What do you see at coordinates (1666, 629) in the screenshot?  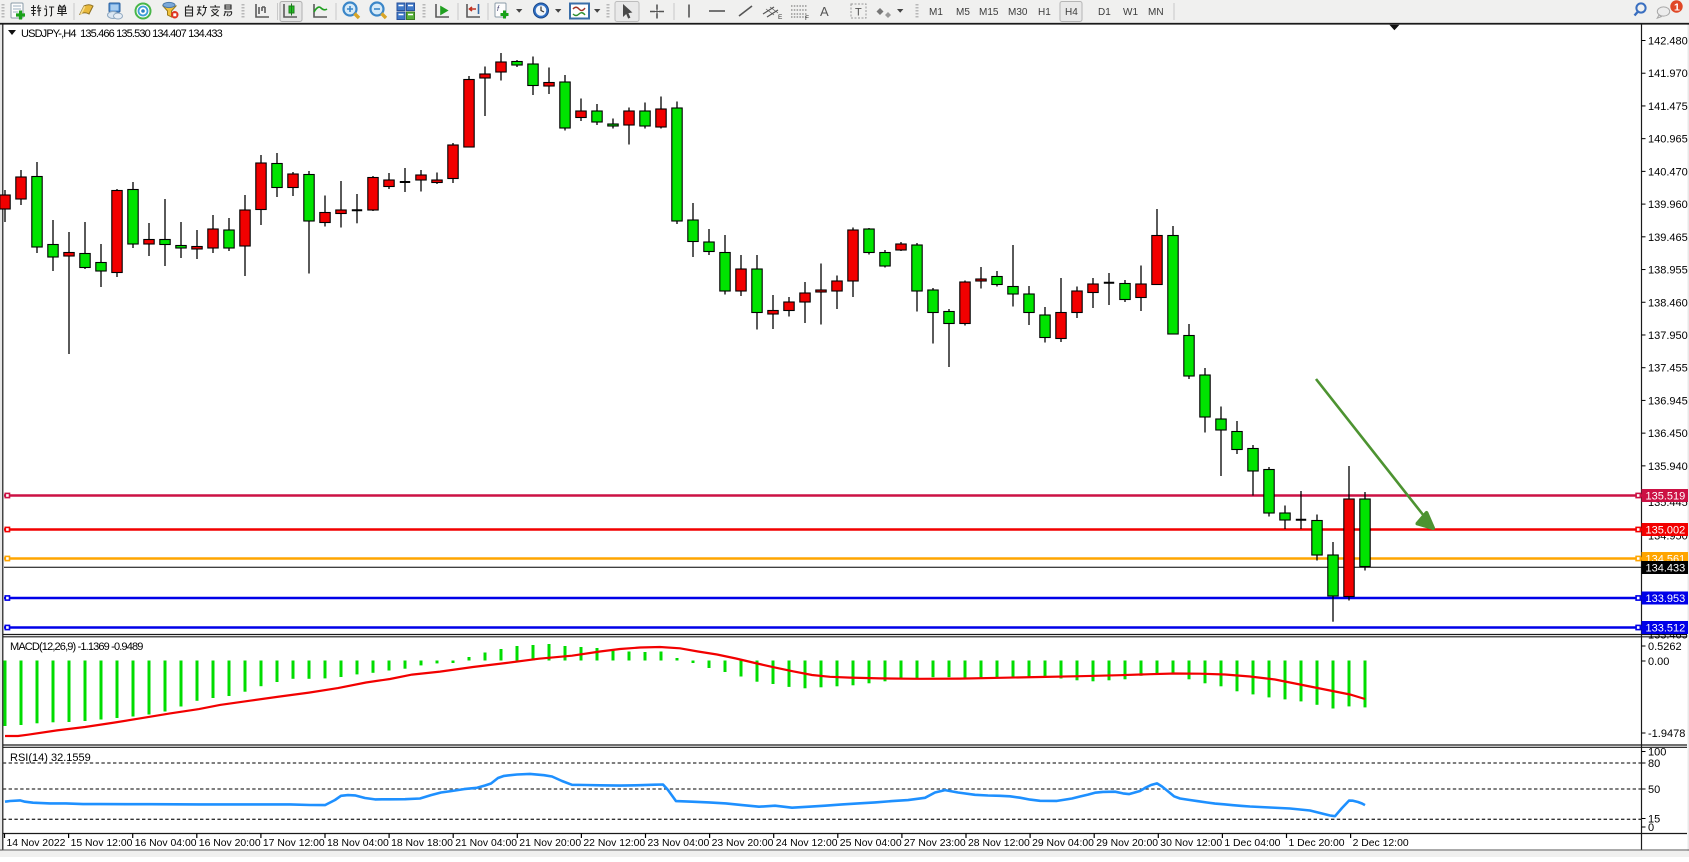 I see `svg-text: 133.512` at bounding box center [1666, 629].